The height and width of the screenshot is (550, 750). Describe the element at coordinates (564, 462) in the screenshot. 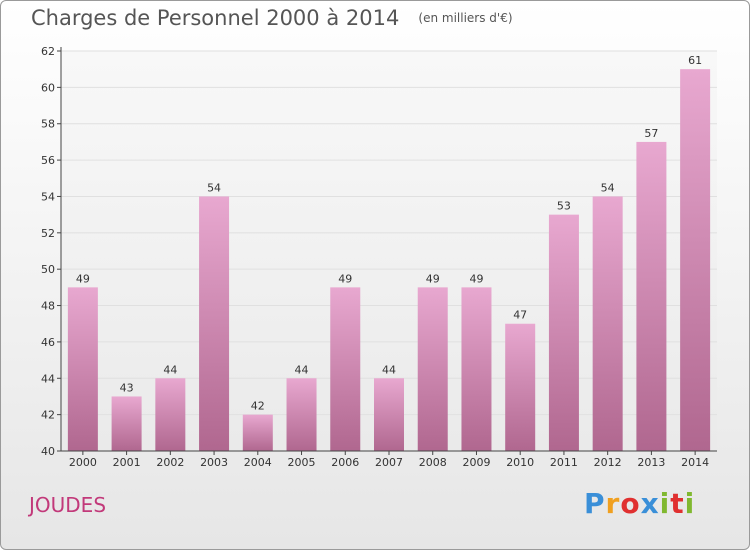

I see `x-tick-label-2011: 2011` at that location.